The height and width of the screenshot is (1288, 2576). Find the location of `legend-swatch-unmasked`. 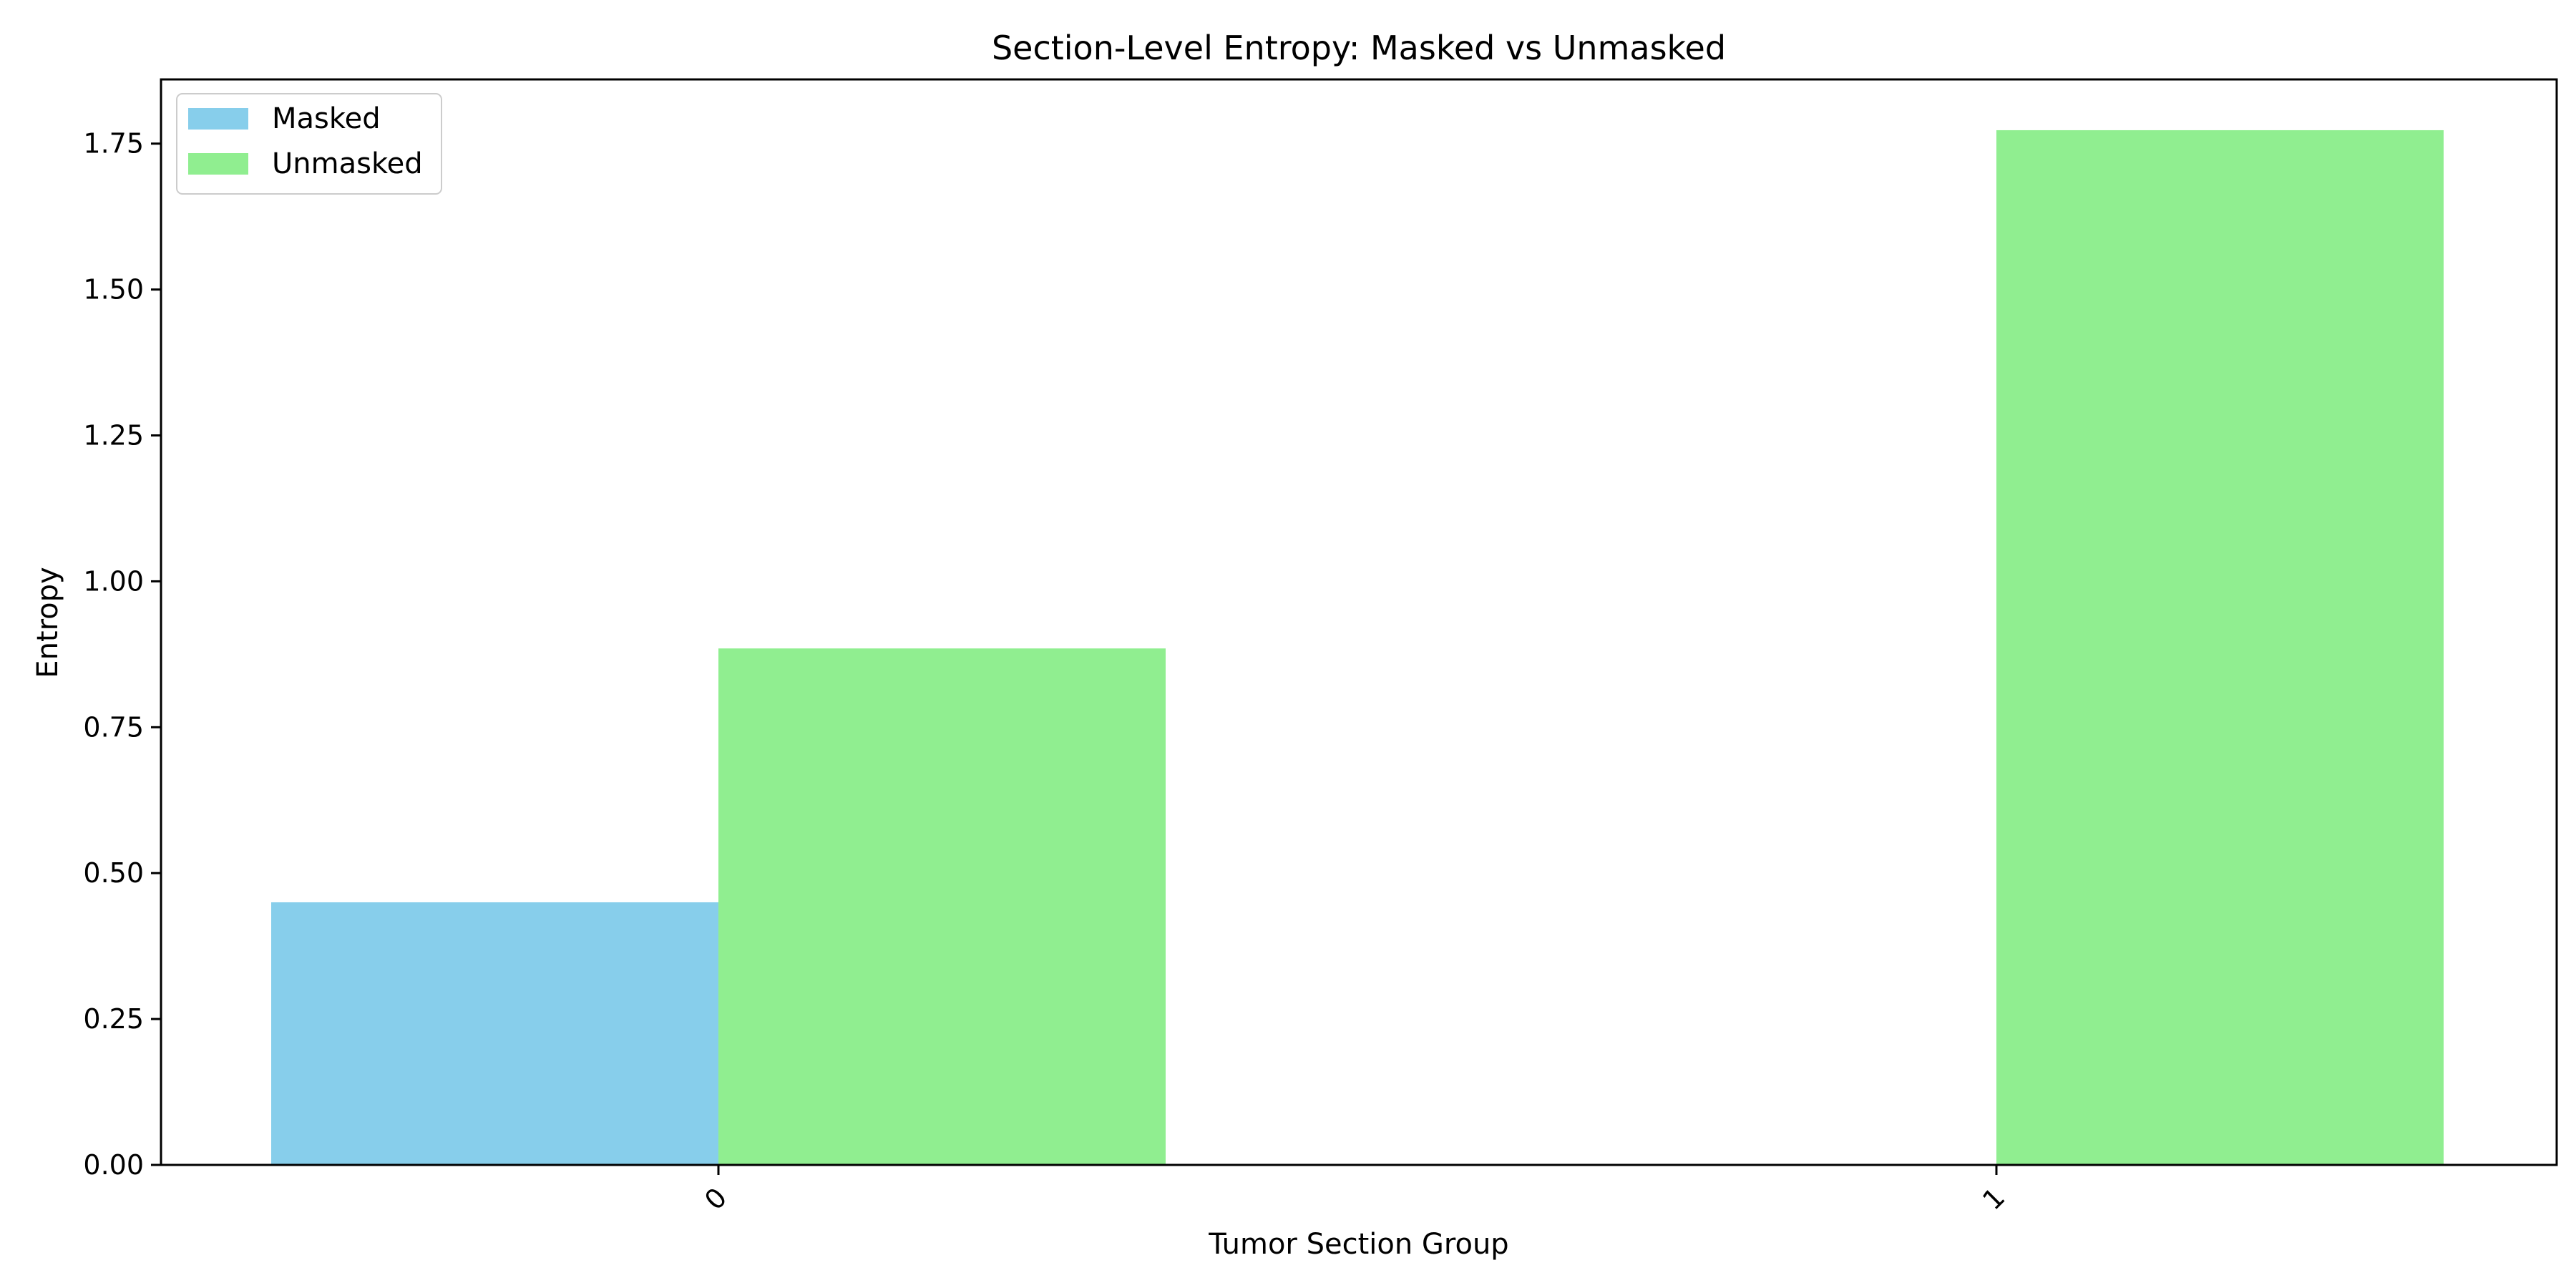

legend-swatch-unmasked is located at coordinates (218, 164).